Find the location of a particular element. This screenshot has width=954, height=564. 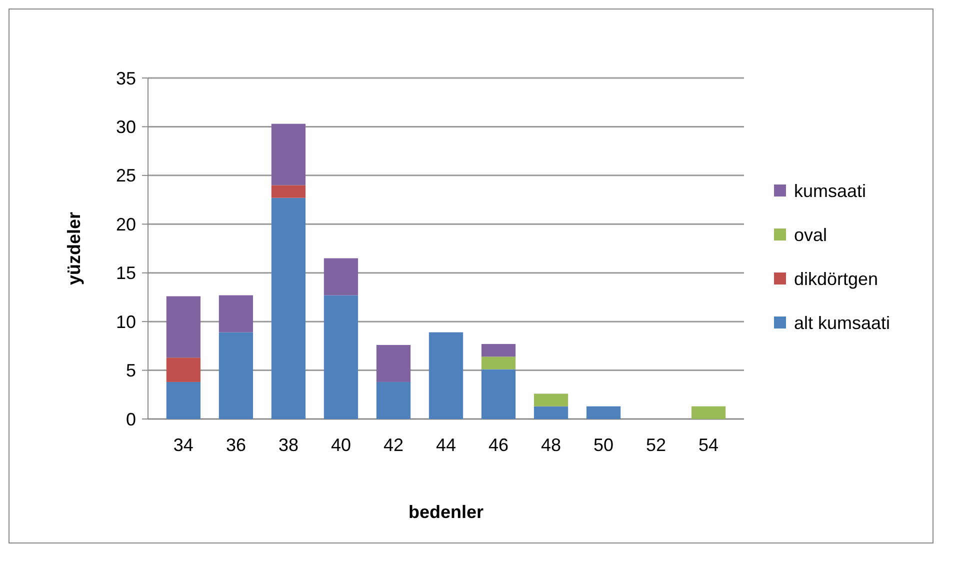

x-tick-label: 46 is located at coordinates (498, 445).